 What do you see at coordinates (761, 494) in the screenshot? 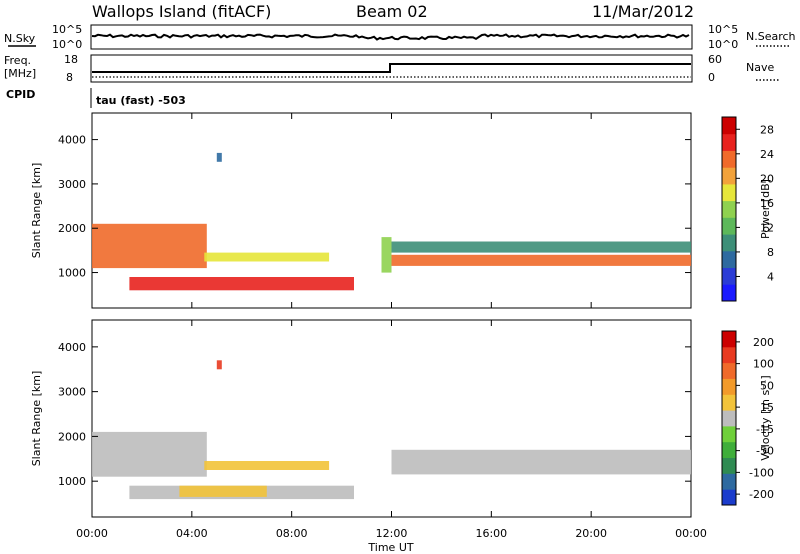
I see `colorbar-tick-label: -200` at bounding box center [761, 494].